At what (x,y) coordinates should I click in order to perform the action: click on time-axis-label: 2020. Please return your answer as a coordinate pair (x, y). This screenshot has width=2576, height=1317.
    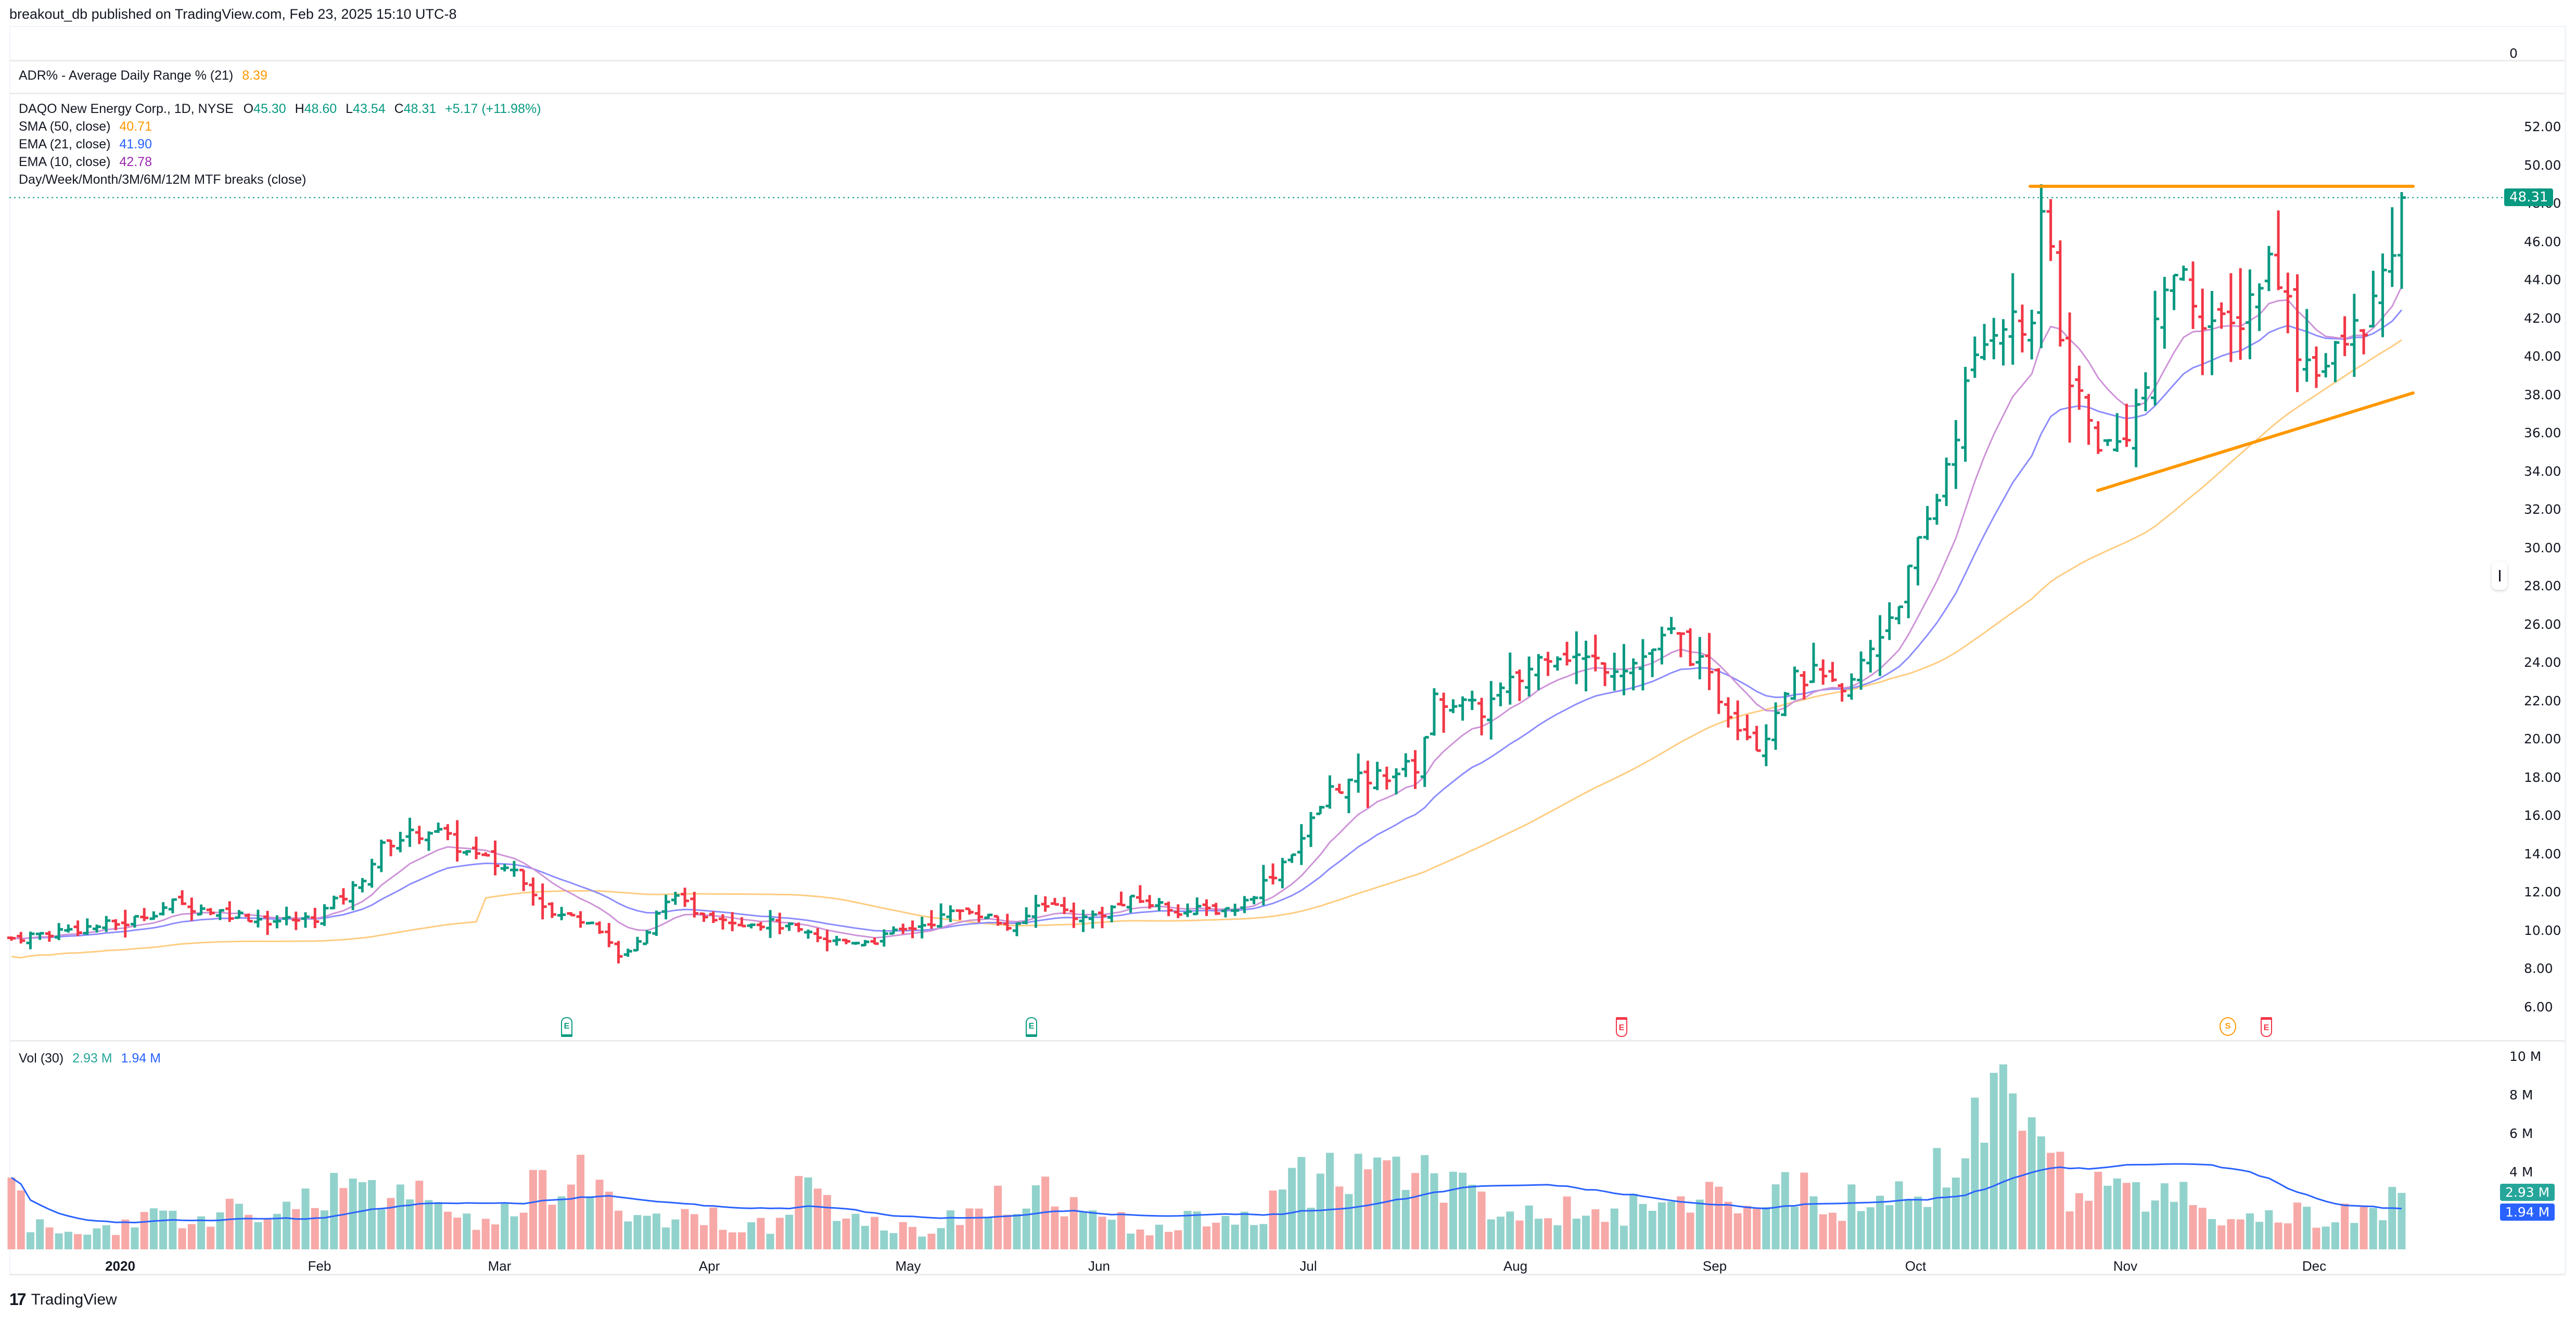
    Looking at the image, I should click on (120, 1266).